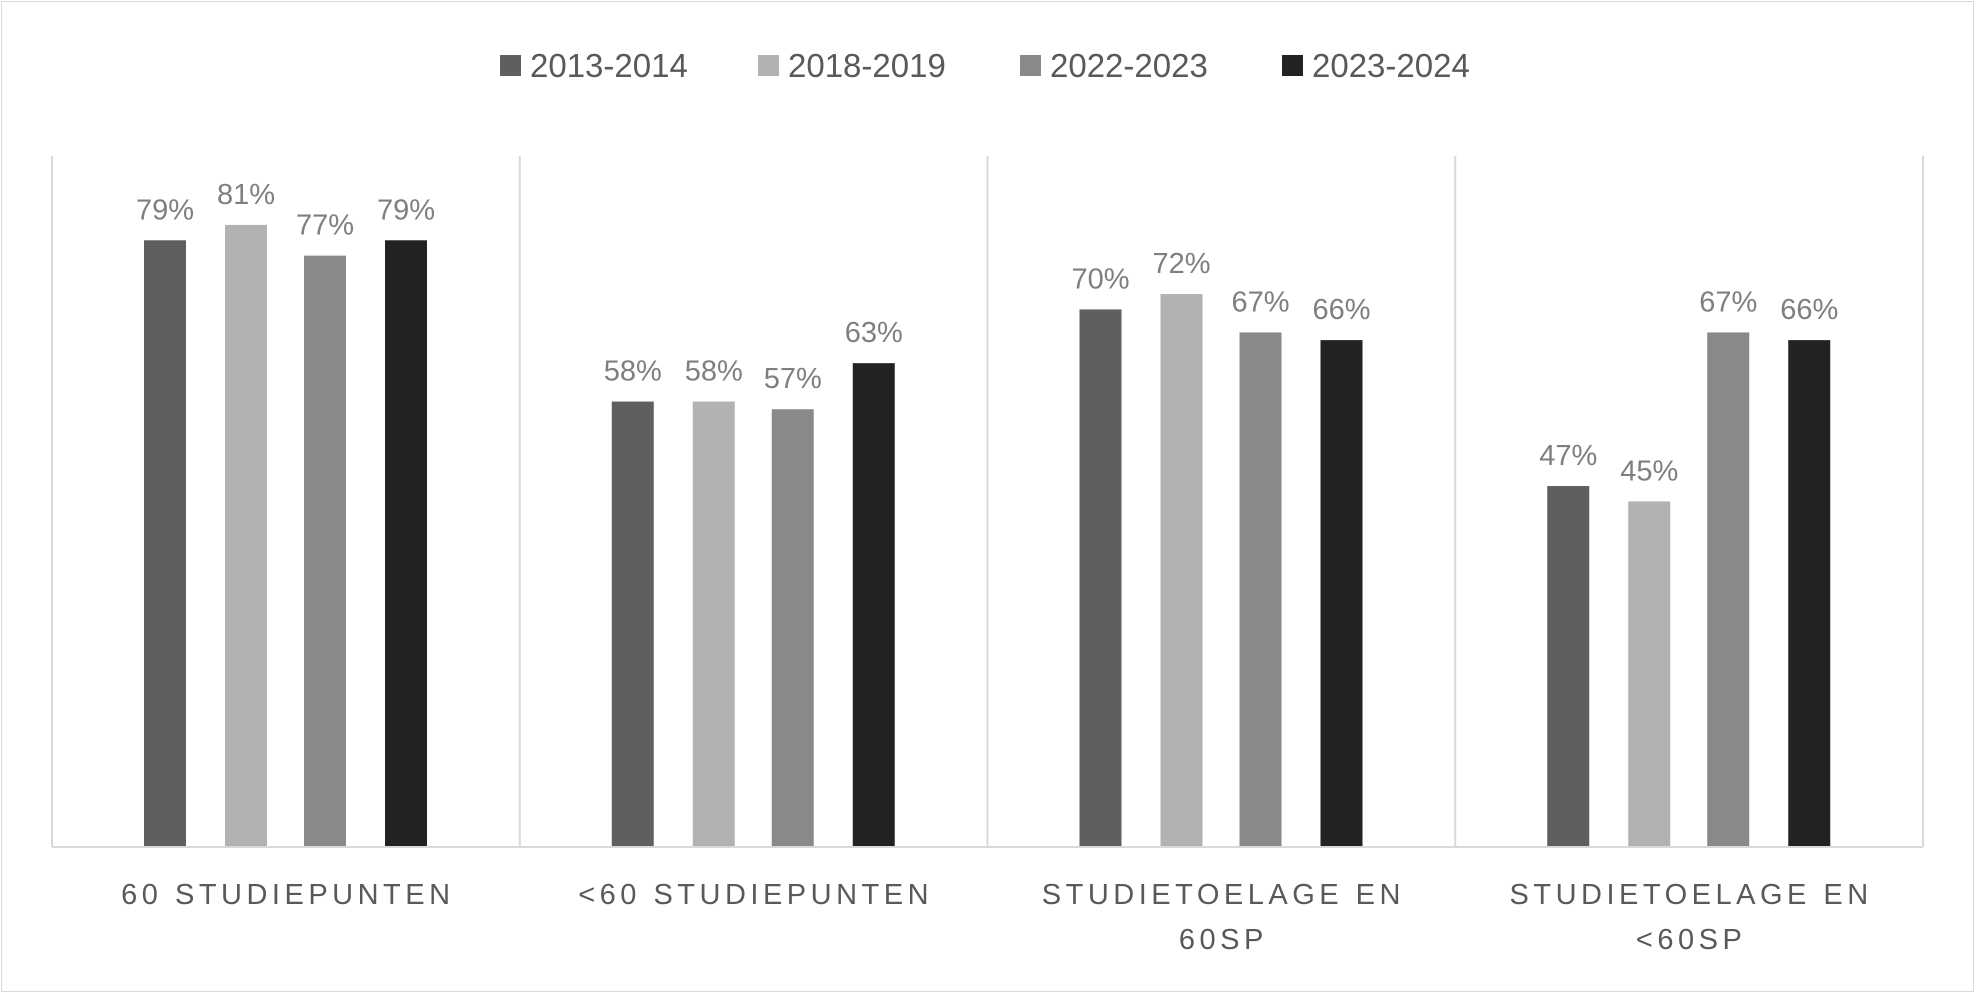 The image size is (1975, 993). Describe the element at coordinates (1391, 65) in the screenshot. I see `legend-label: 2023-2024` at that location.